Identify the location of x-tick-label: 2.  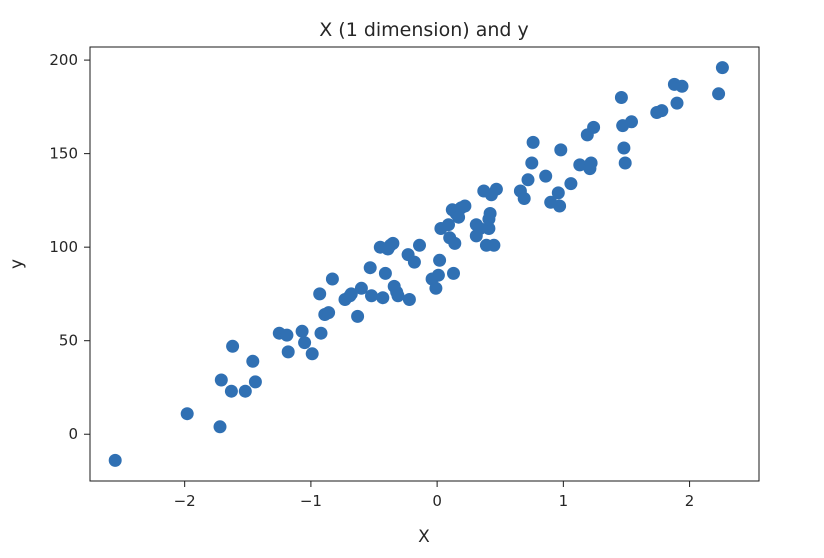
(690, 501).